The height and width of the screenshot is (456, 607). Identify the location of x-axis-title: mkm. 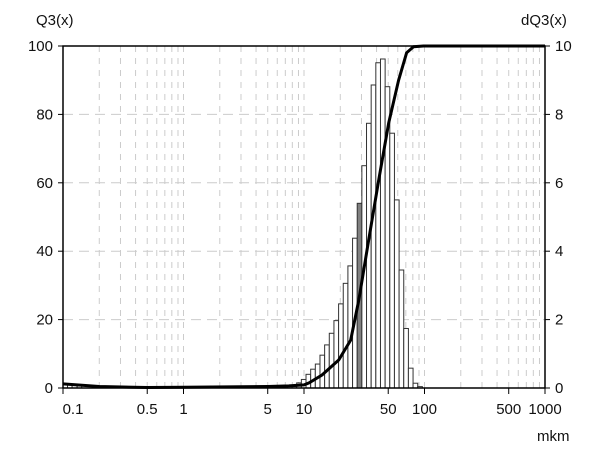
(553, 436).